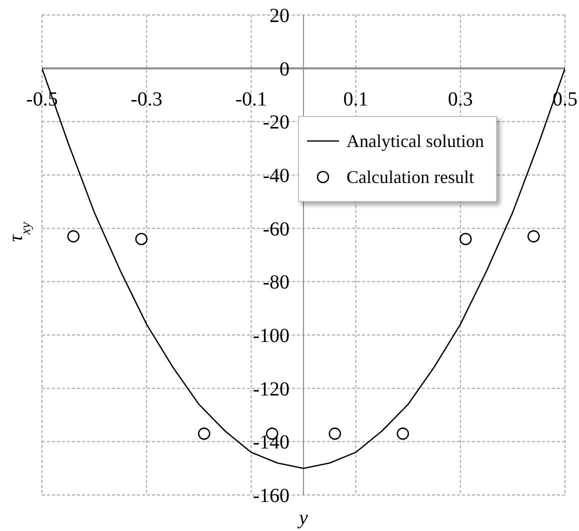 This screenshot has width=579, height=531. What do you see at coordinates (460, 99) in the screenshot?
I see `x-tick-label: 0.3` at bounding box center [460, 99].